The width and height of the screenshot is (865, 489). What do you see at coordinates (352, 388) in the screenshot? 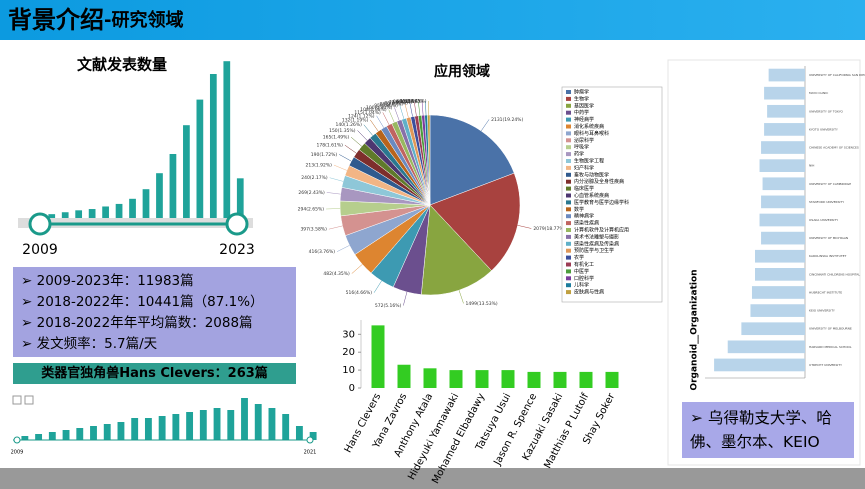
I see `y-tick-label: 0` at bounding box center [352, 388].